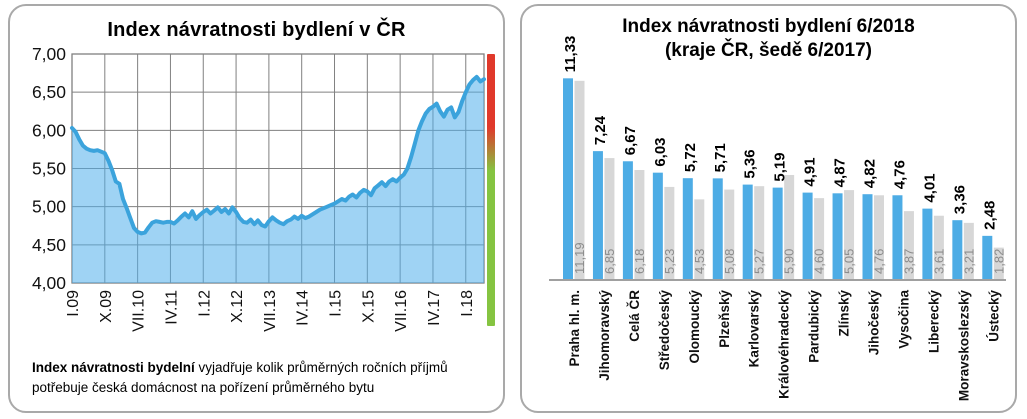 This screenshot has width=1027, height=419. I want to click on bar-value-label-2018: 11,33, so click(570, 54).